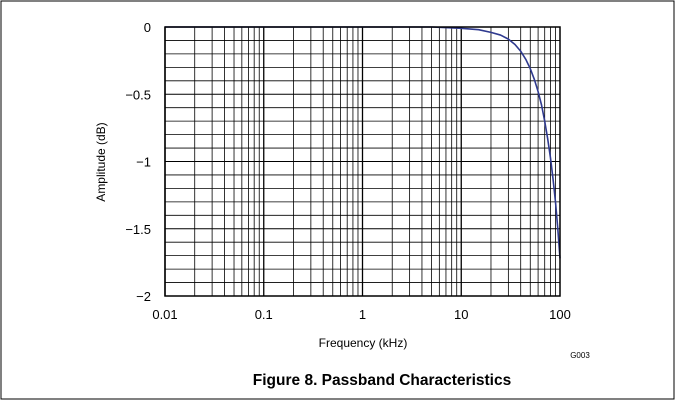 The height and width of the screenshot is (400, 675). What do you see at coordinates (382, 380) in the screenshot?
I see `figure-caption: Figure 8. Passband Characteristics` at bounding box center [382, 380].